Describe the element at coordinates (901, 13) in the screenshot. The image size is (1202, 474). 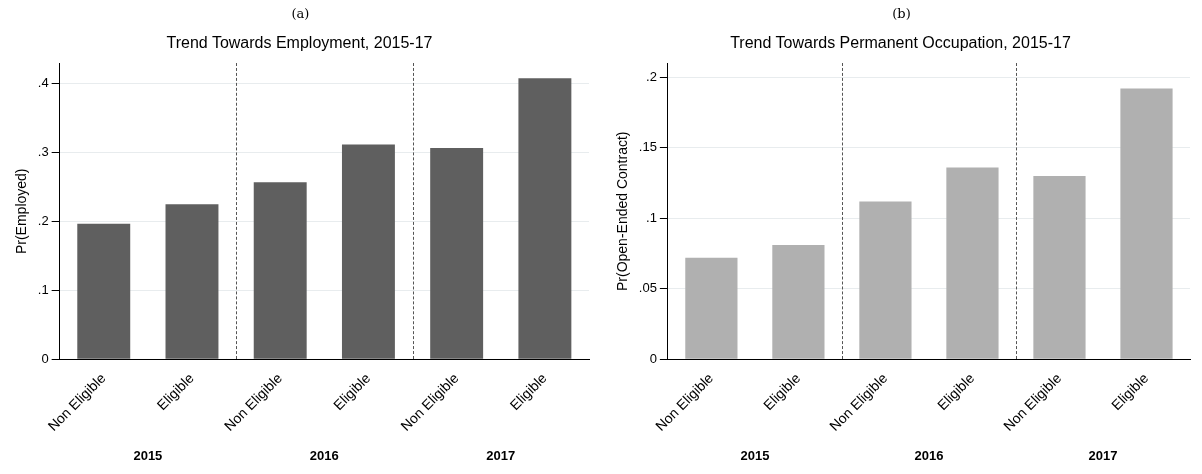
I see `chart-subtitle: (b)` at that location.